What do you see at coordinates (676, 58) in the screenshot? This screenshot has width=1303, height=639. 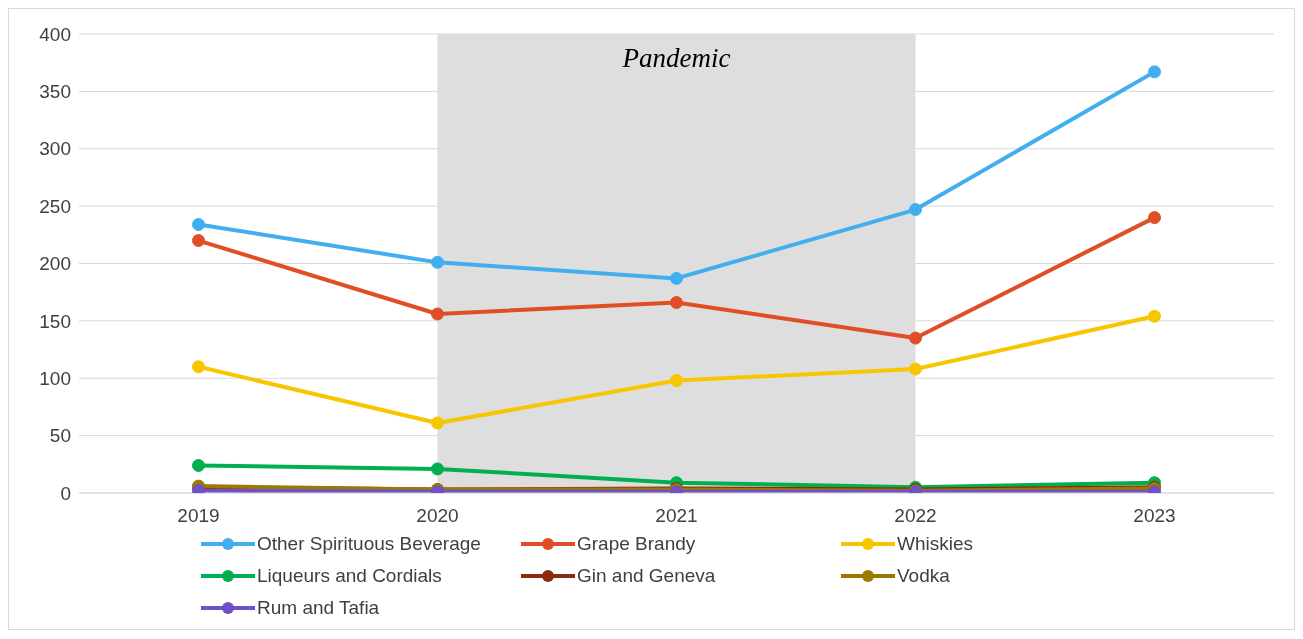 I see `band-label: Pandemic` at bounding box center [676, 58].